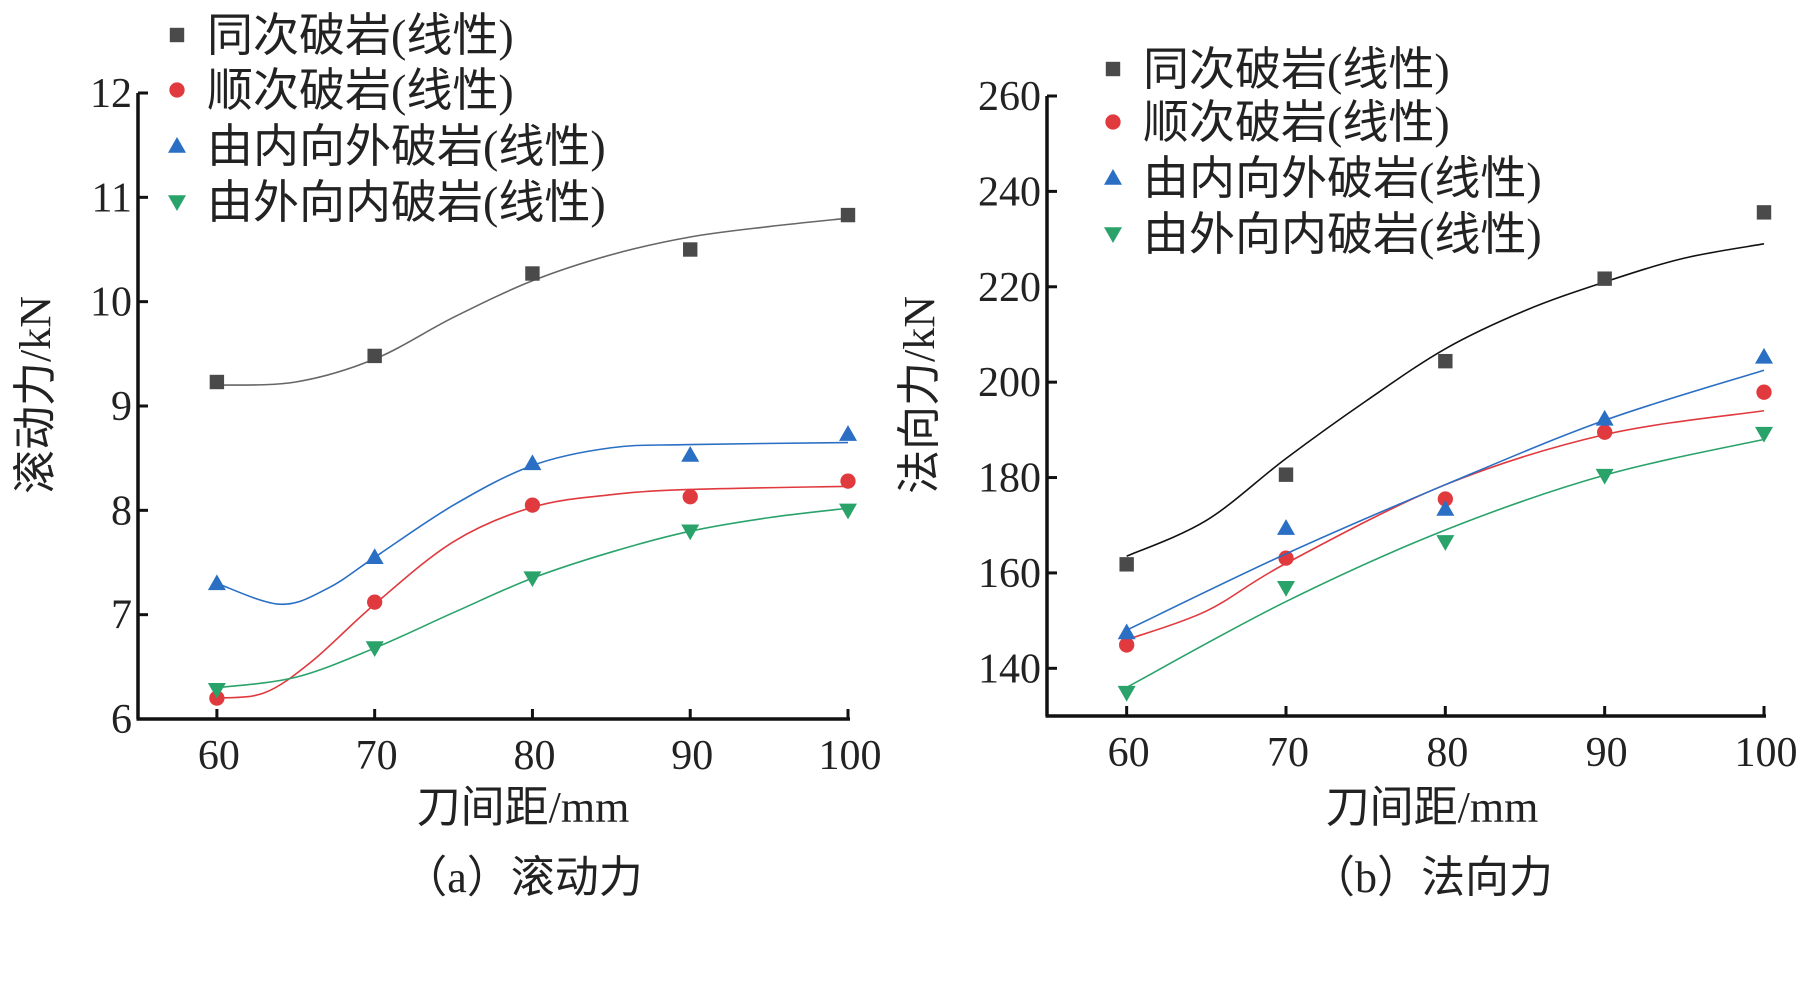 This screenshot has height=986, width=1813. I want to click on y-tick-label: 220, so click(1009, 288).